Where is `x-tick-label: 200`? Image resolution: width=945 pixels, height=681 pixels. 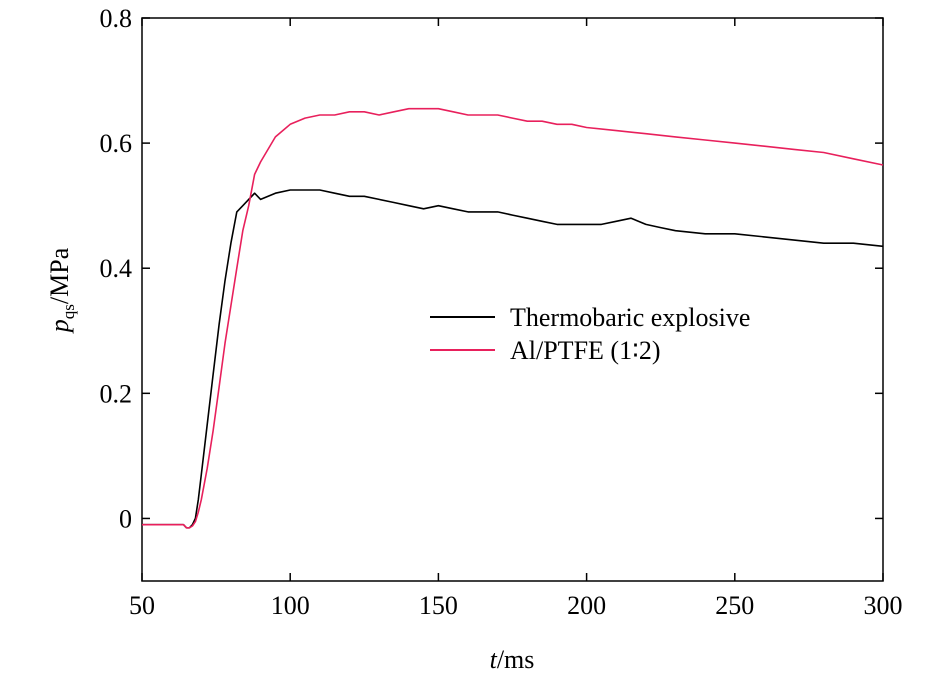 x-tick-label: 200 is located at coordinates (586, 605).